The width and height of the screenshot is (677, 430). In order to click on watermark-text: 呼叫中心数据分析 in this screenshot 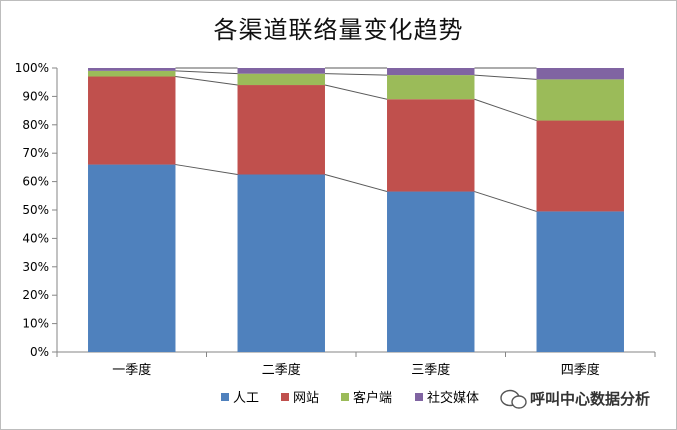, I will do `click(590, 399)`.